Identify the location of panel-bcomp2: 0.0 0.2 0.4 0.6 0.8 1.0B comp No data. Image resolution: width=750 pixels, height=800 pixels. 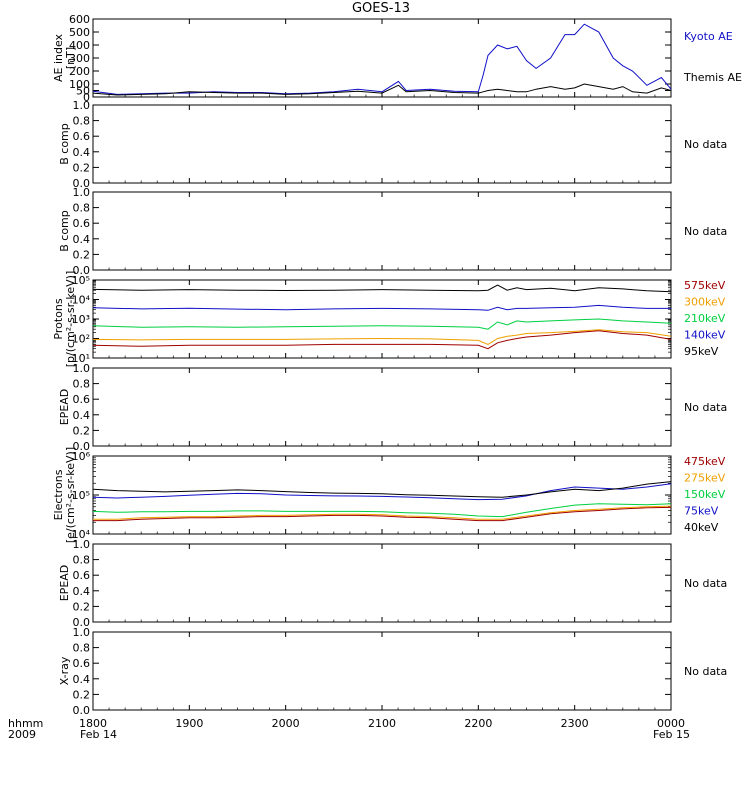
(392, 231).